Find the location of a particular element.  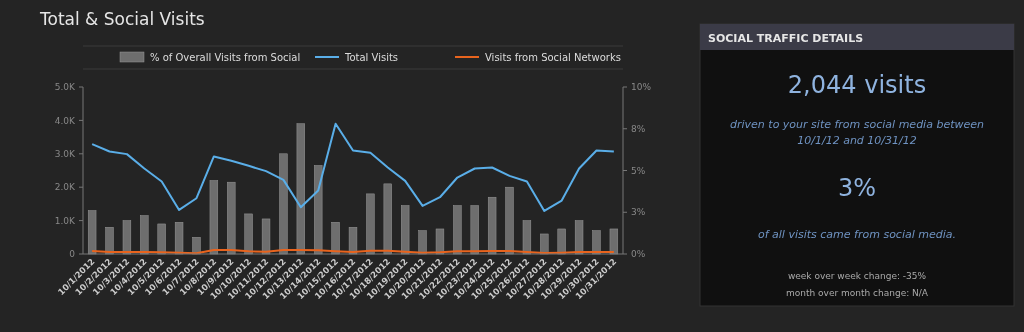

text: SOCIAL TRAFFIC DETAILS is located at coordinates (786, 38).